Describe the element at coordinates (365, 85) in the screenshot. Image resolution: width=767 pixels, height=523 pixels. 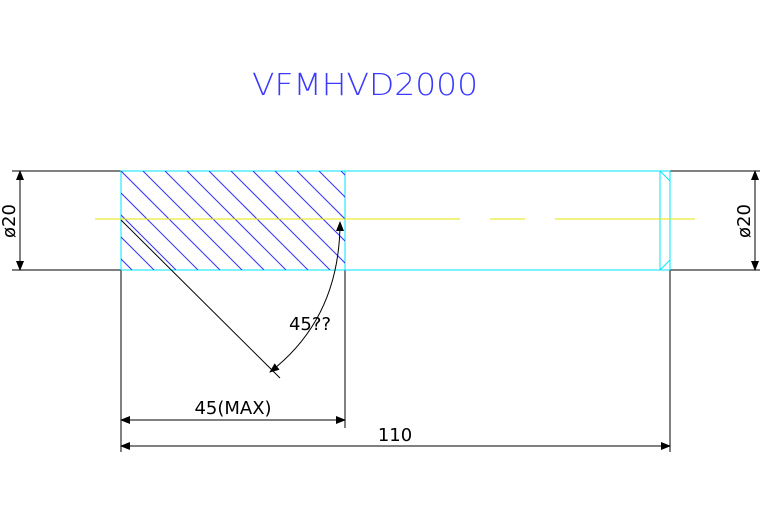
I see `drawing-title: VFMHVD2000` at that location.